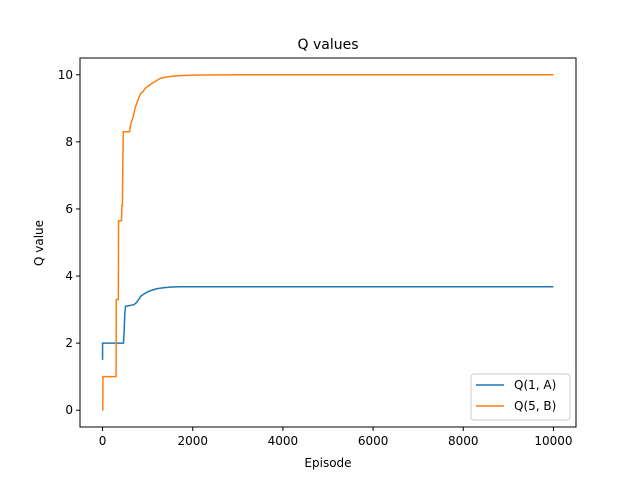  I want to click on legend: Q(1, A) Q(5, B), so click(520, 397).